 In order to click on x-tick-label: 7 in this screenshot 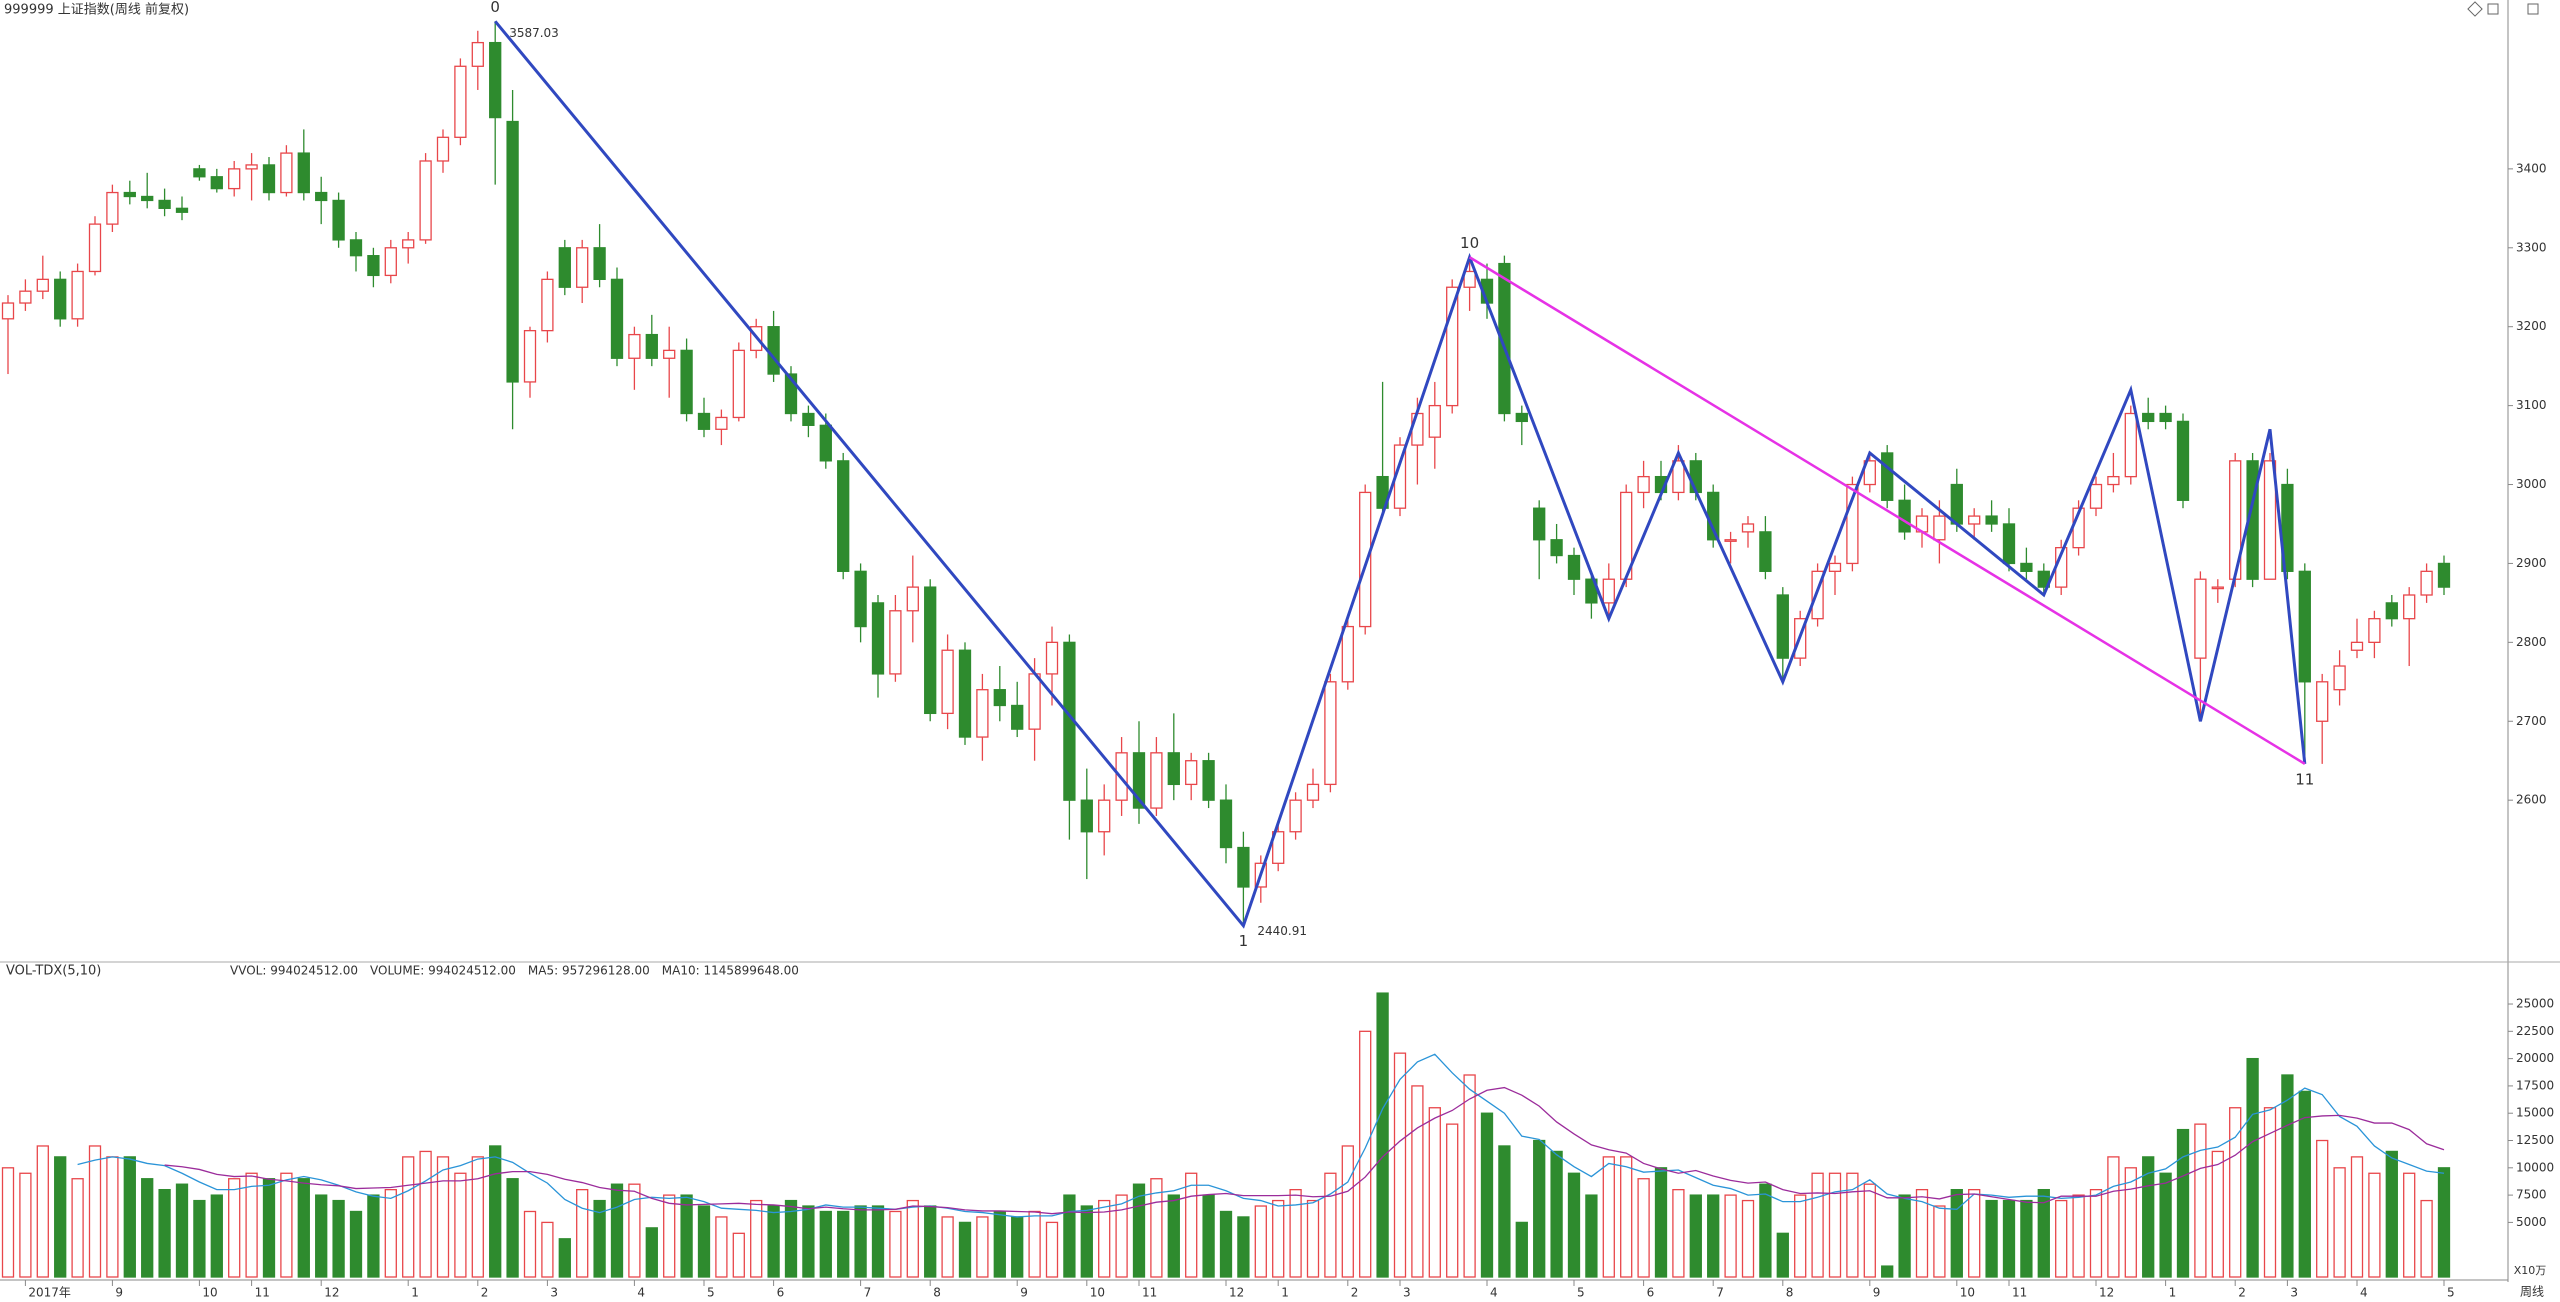, I will do `click(868, 1293)`.